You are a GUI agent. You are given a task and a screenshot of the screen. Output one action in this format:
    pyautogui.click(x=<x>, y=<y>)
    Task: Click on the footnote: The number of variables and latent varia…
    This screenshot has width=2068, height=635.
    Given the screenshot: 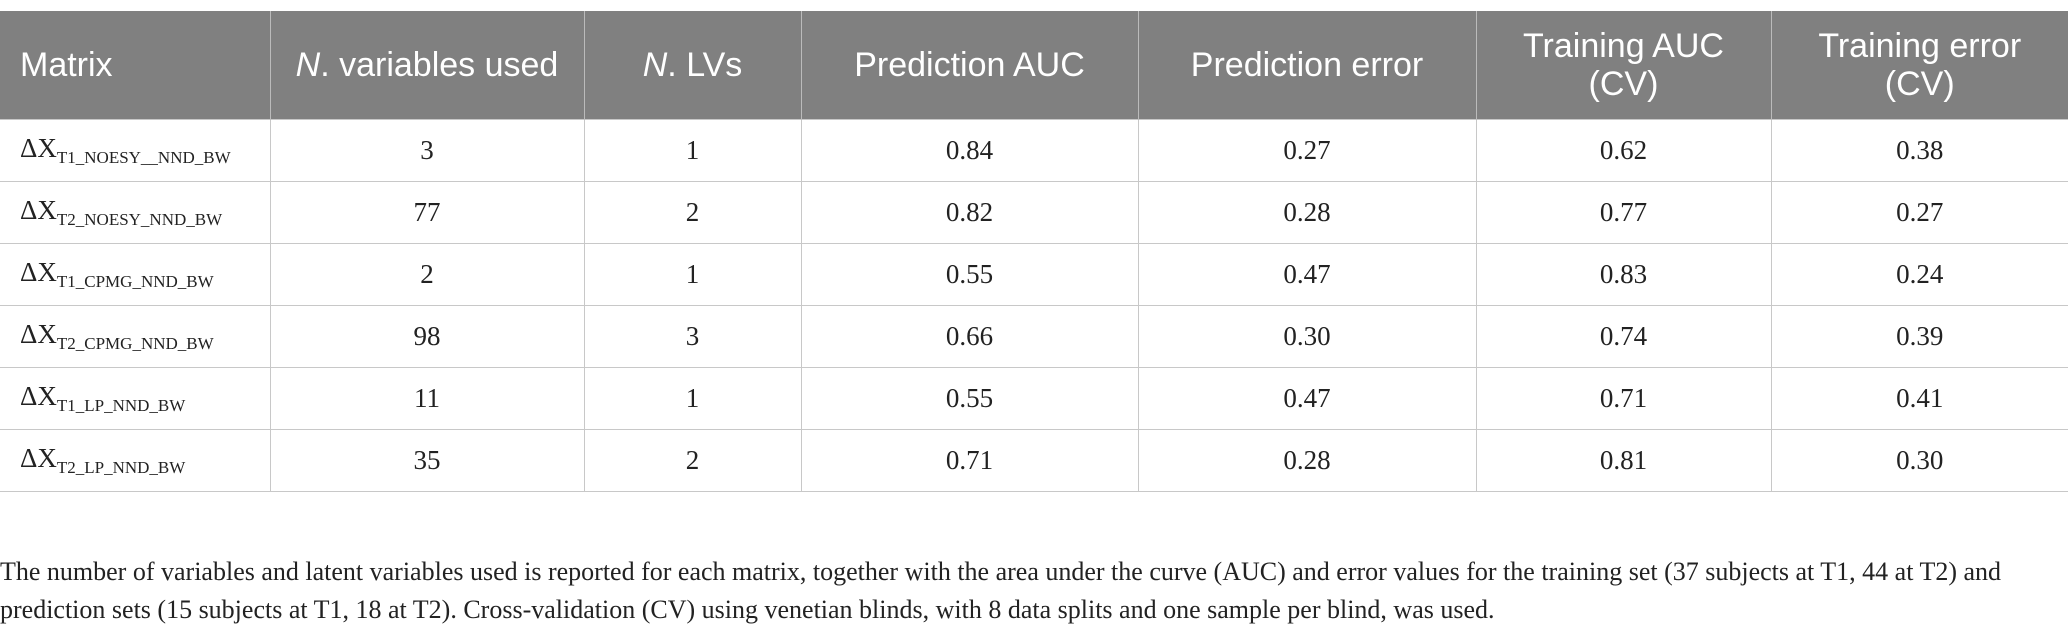 What is the action you would take?
    pyautogui.click(x=1001, y=590)
    